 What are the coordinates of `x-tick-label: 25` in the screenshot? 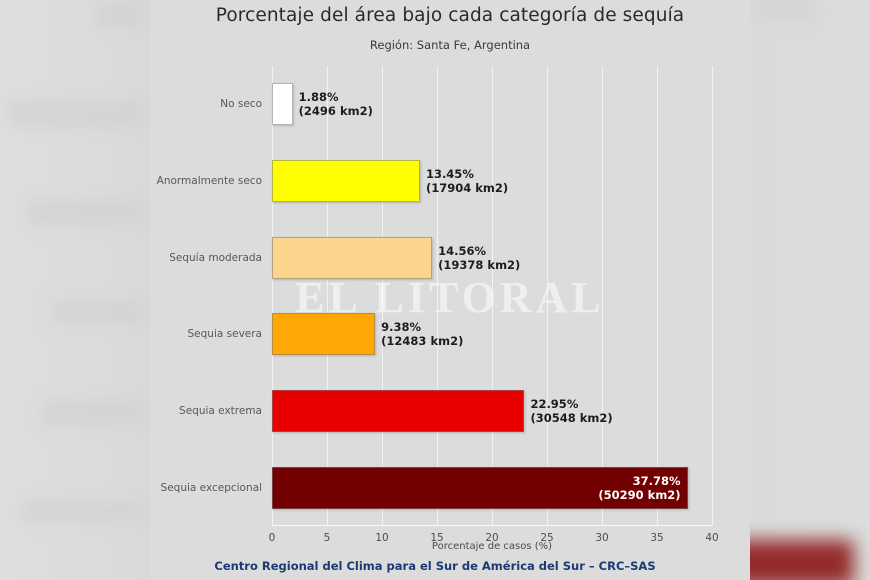 It's located at (547, 538).